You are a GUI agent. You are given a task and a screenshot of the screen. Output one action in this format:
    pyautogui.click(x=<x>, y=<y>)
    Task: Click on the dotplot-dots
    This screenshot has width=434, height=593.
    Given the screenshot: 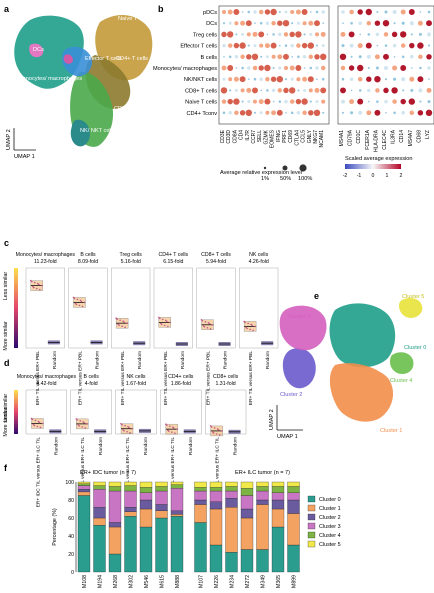 What is the action you would take?
    pyautogui.click(x=326, y=62)
    